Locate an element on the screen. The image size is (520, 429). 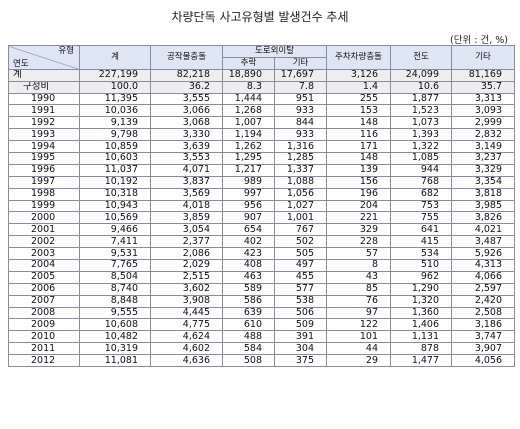
value-cell: 3,313 is located at coordinates (483, 99).